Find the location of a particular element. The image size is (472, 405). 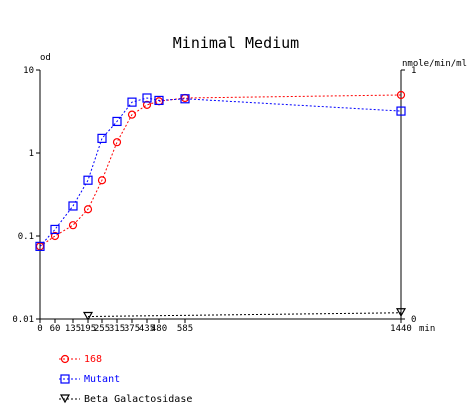

x-tick-label: 195 is located at coordinates (88, 329).